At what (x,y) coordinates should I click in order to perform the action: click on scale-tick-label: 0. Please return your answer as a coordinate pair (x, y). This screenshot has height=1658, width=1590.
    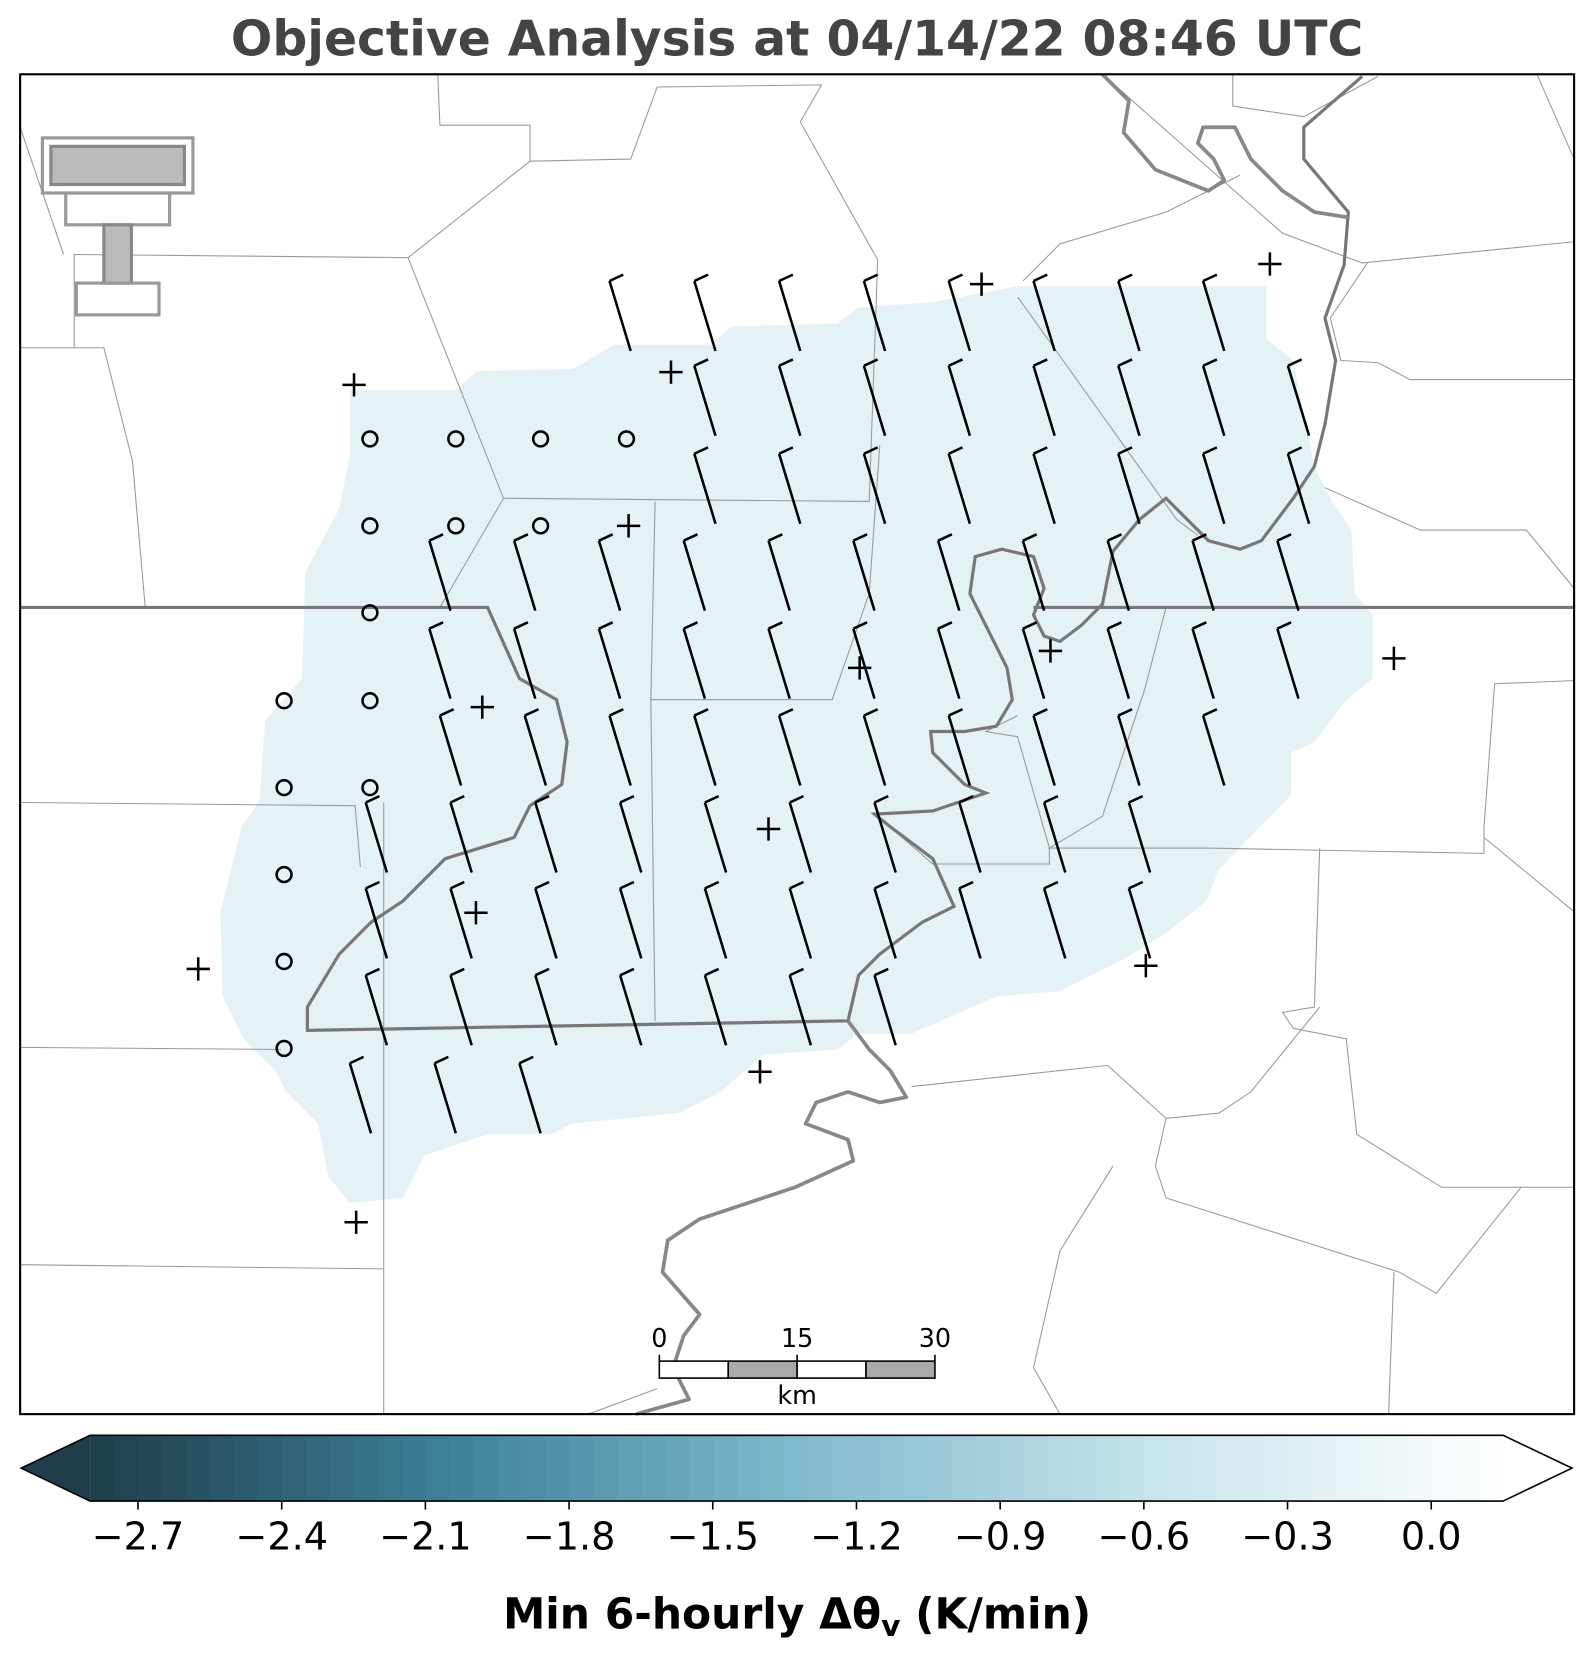
    Looking at the image, I should click on (659, 1338).